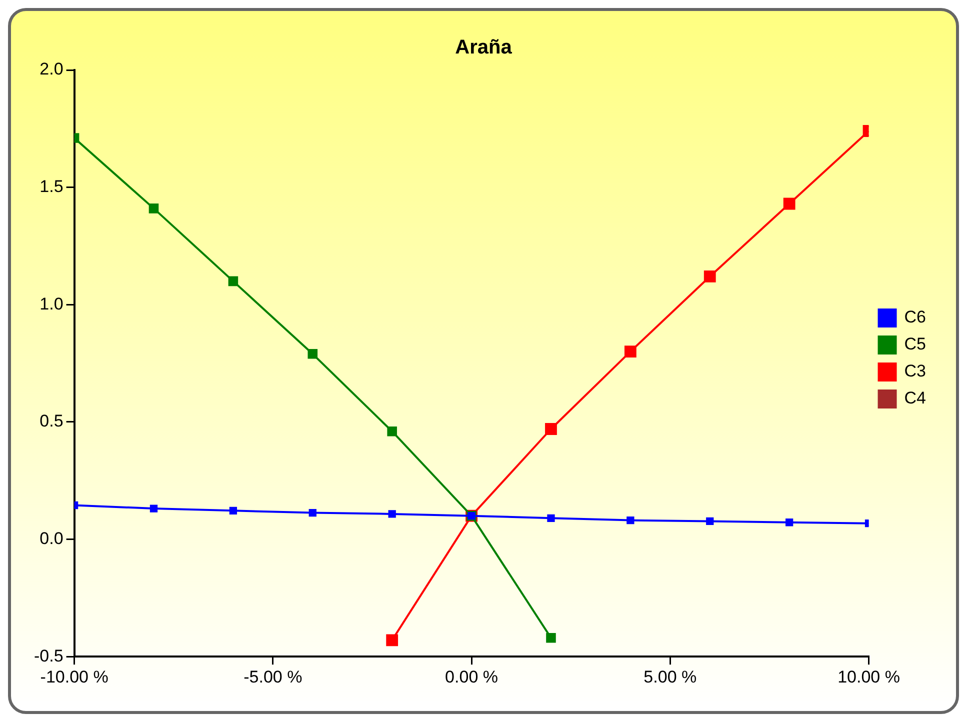 This screenshot has height=726, width=971. I want to click on legend-label: C4, so click(915, 398).